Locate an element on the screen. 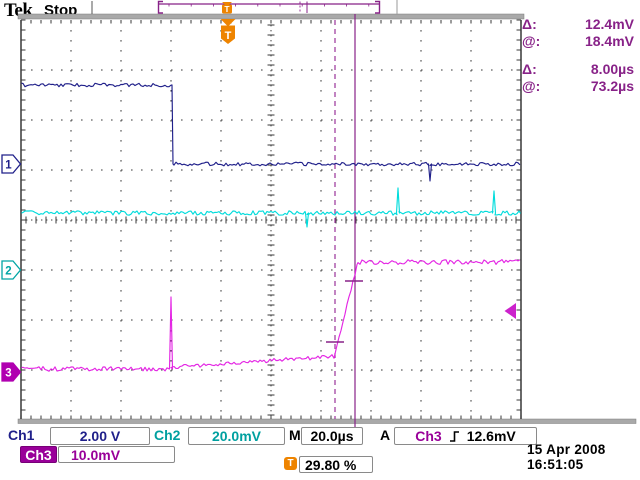 This screenshot has width=640, height=480. ch2-scale: 20.0mV is located at coordinates (236, 436).